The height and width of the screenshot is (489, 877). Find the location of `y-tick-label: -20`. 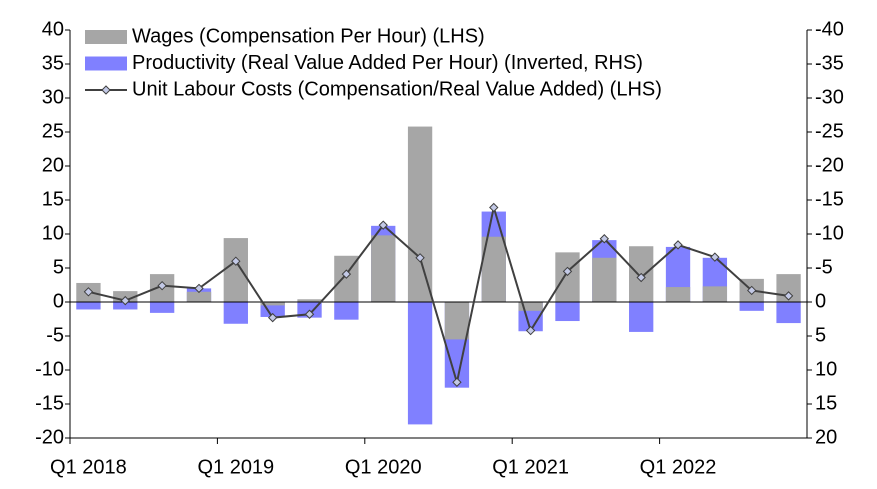

y-tick-label: -20 is located at coordinates (49, 437).